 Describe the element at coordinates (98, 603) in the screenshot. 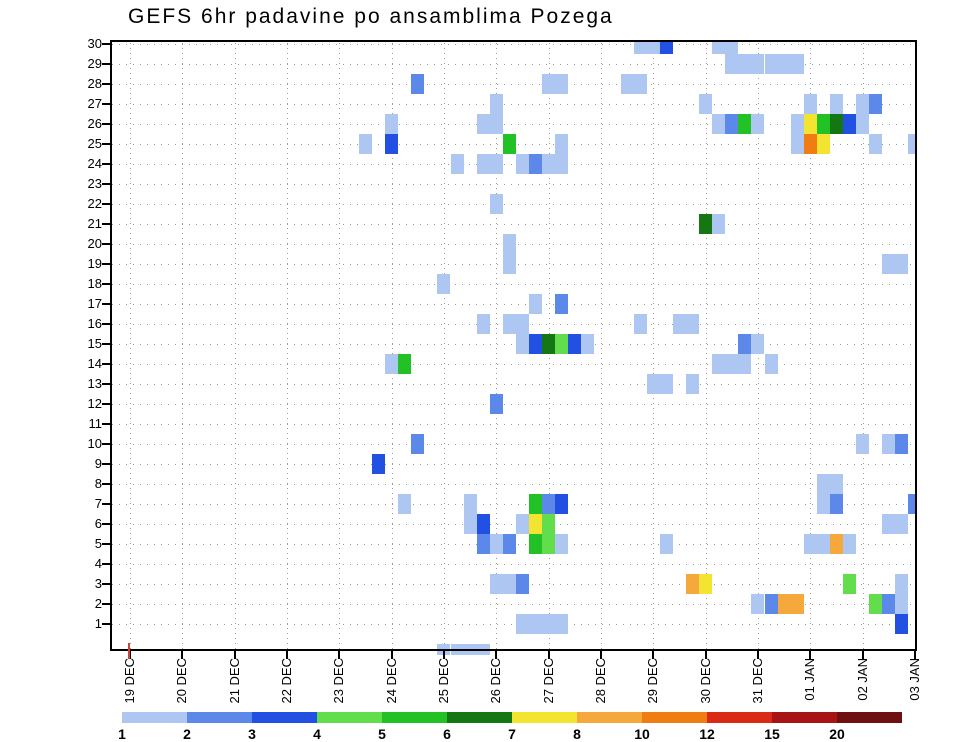

I see `y-axis-label: 2` at that location.